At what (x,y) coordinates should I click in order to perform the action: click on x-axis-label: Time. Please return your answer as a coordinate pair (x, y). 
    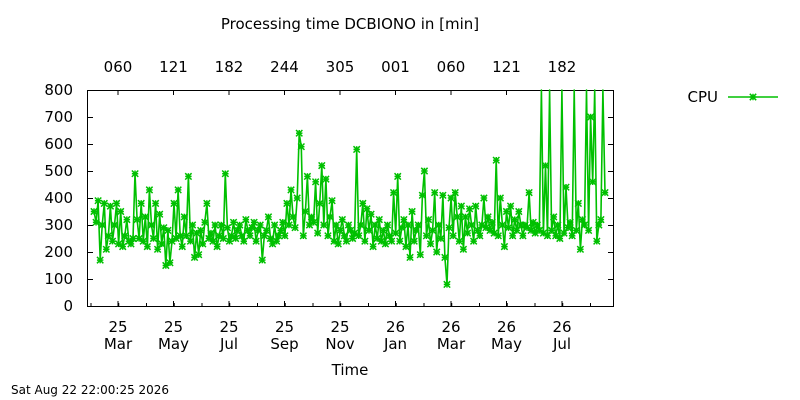
    Looking at the image, I should click on (350, 370).